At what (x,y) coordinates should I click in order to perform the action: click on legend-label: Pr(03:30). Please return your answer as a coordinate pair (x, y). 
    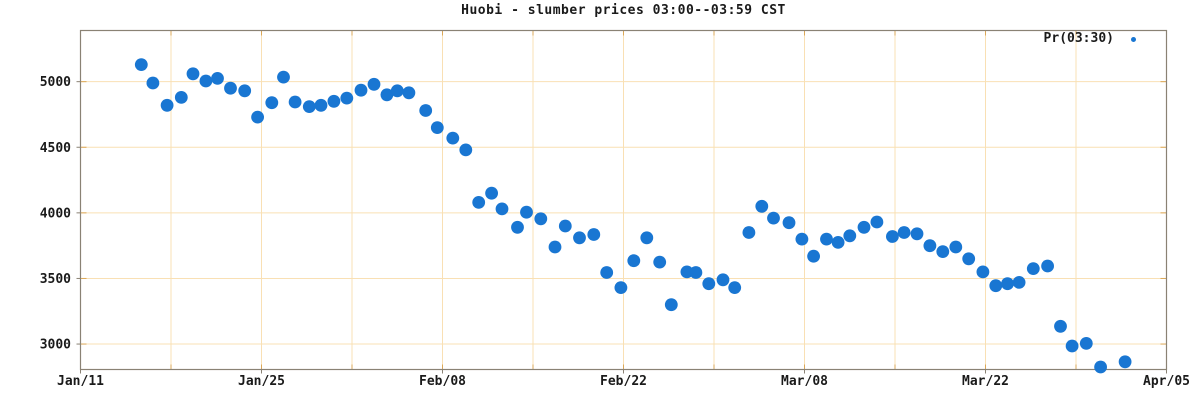
    Looking at the image, I should click on (1078, 38).